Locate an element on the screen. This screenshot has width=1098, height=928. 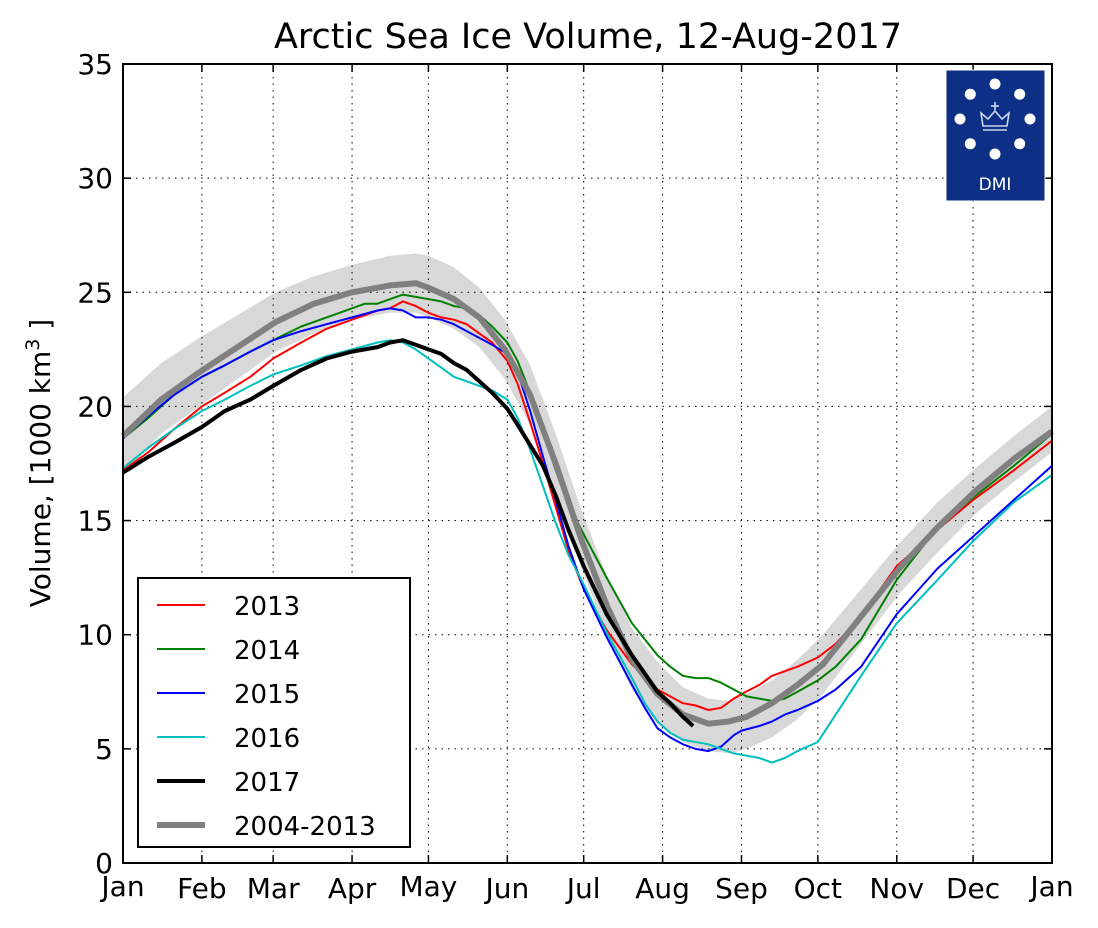
dmi-logo: DMI is located at coordinates (995, 135).